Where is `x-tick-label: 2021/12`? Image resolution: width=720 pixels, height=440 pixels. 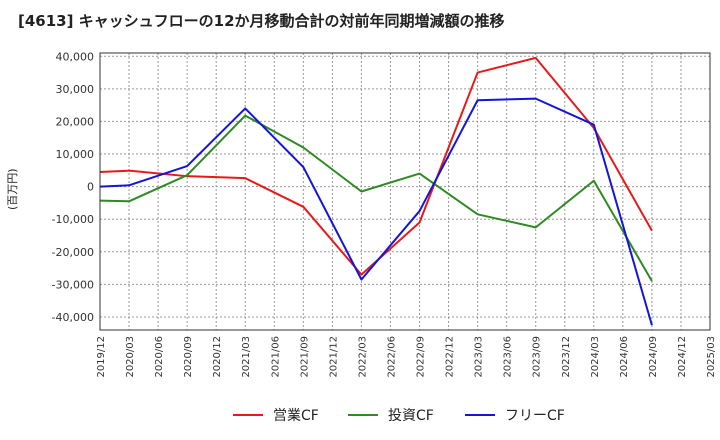 x-tick-label: 2021/12 is located at coordinates (333, 357).